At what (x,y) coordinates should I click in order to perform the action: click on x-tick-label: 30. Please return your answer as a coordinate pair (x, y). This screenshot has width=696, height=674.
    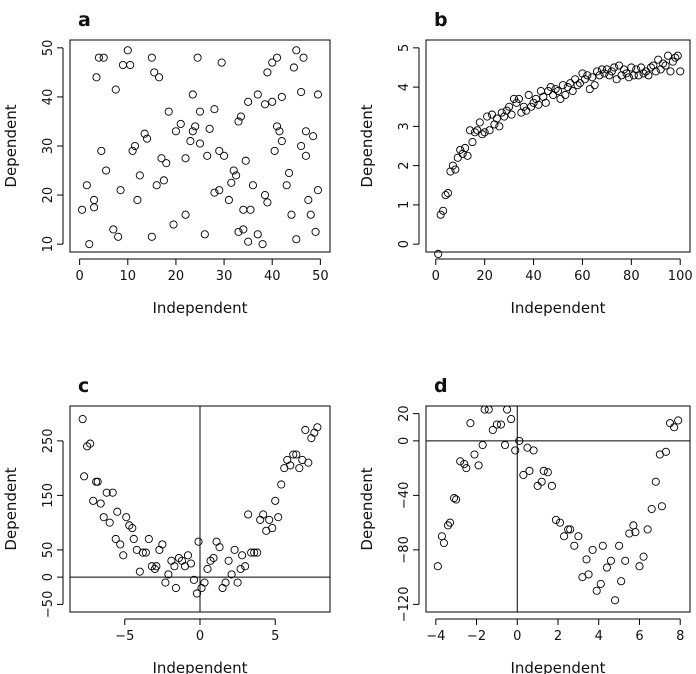
    Looking at the image, I should click on (224, 276).